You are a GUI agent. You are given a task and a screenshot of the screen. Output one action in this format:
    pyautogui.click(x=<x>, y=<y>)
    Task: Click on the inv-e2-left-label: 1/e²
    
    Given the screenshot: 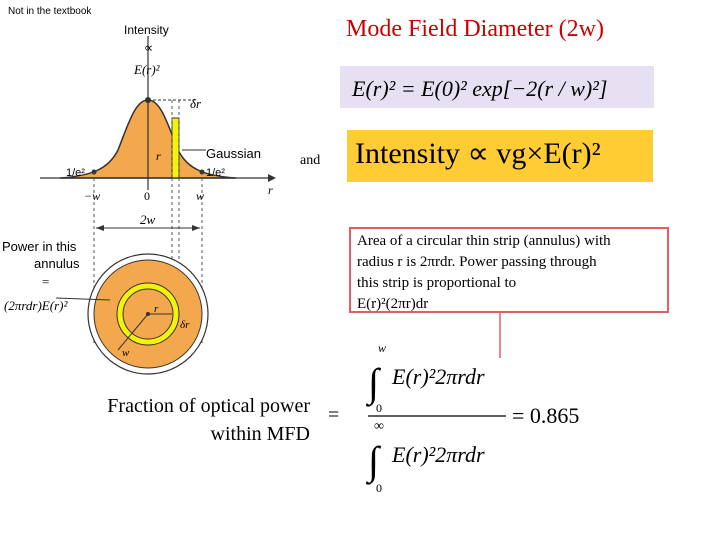 What is the action you would take?
    pyautogui.click(x=75, y=173)
    